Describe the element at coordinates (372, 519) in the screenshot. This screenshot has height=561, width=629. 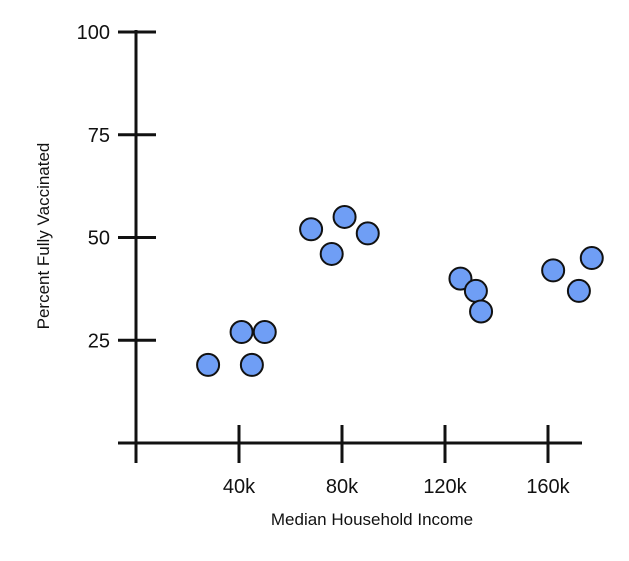
I see `x-axis-title: Median Household Income` at that location.